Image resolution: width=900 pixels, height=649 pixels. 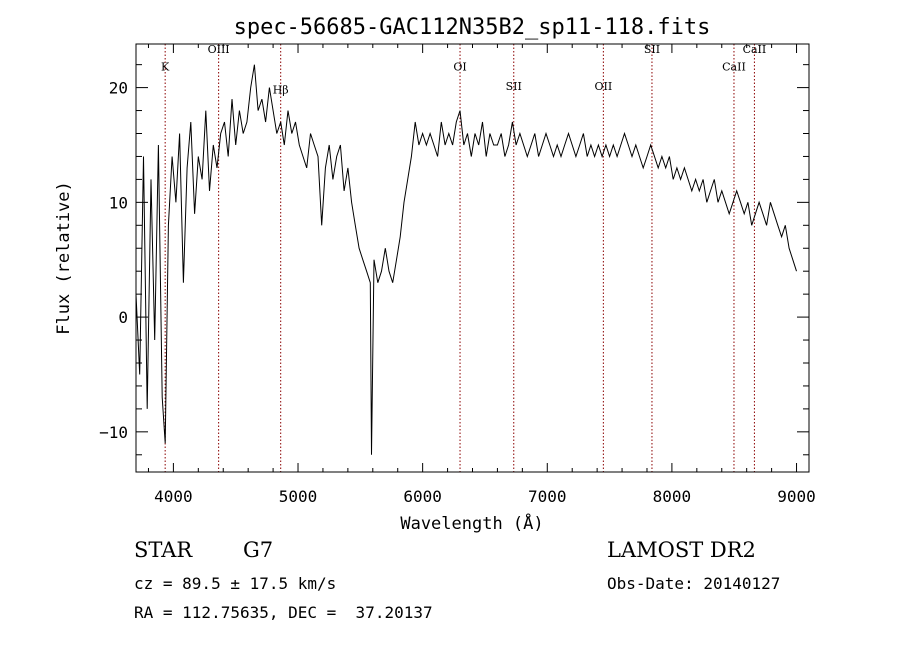 What do you see at coordinates (672, 496) in the screenshot?
I see `x-tick-label-4: 8000` at bounding box center [672, 496].